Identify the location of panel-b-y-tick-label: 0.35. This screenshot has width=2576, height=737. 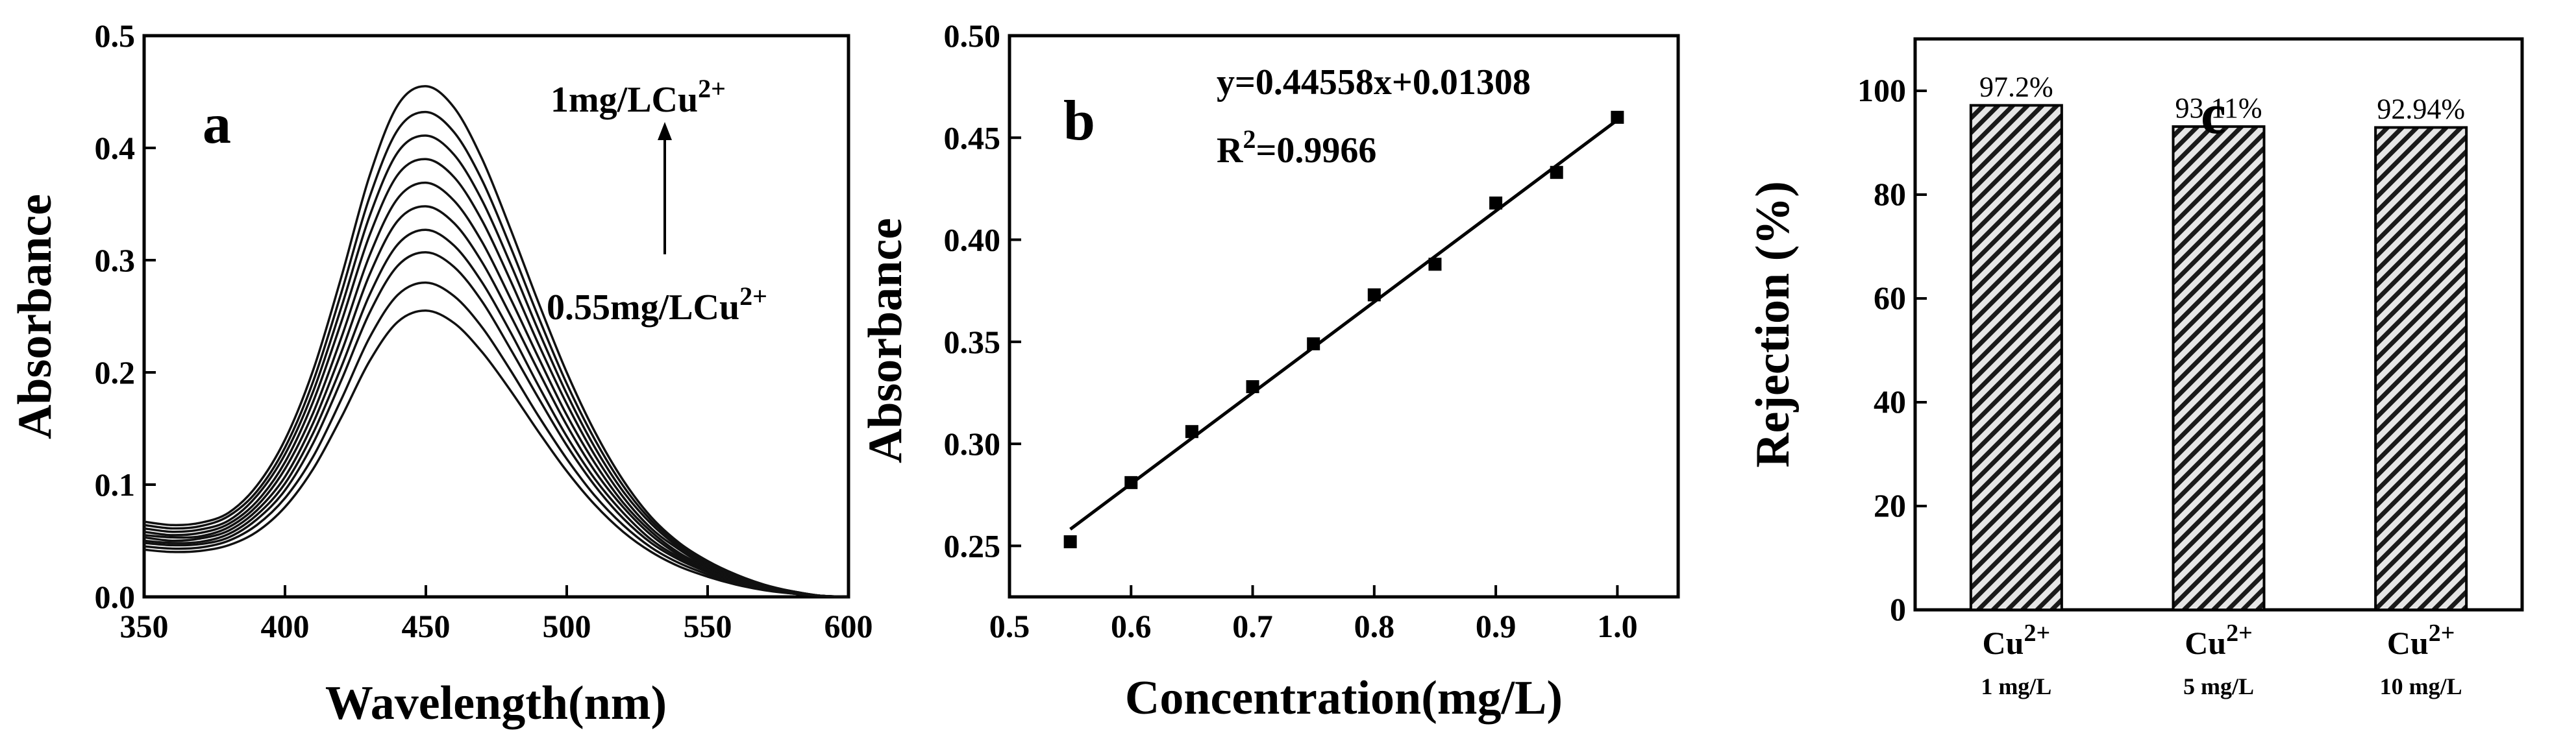
(972, 342).